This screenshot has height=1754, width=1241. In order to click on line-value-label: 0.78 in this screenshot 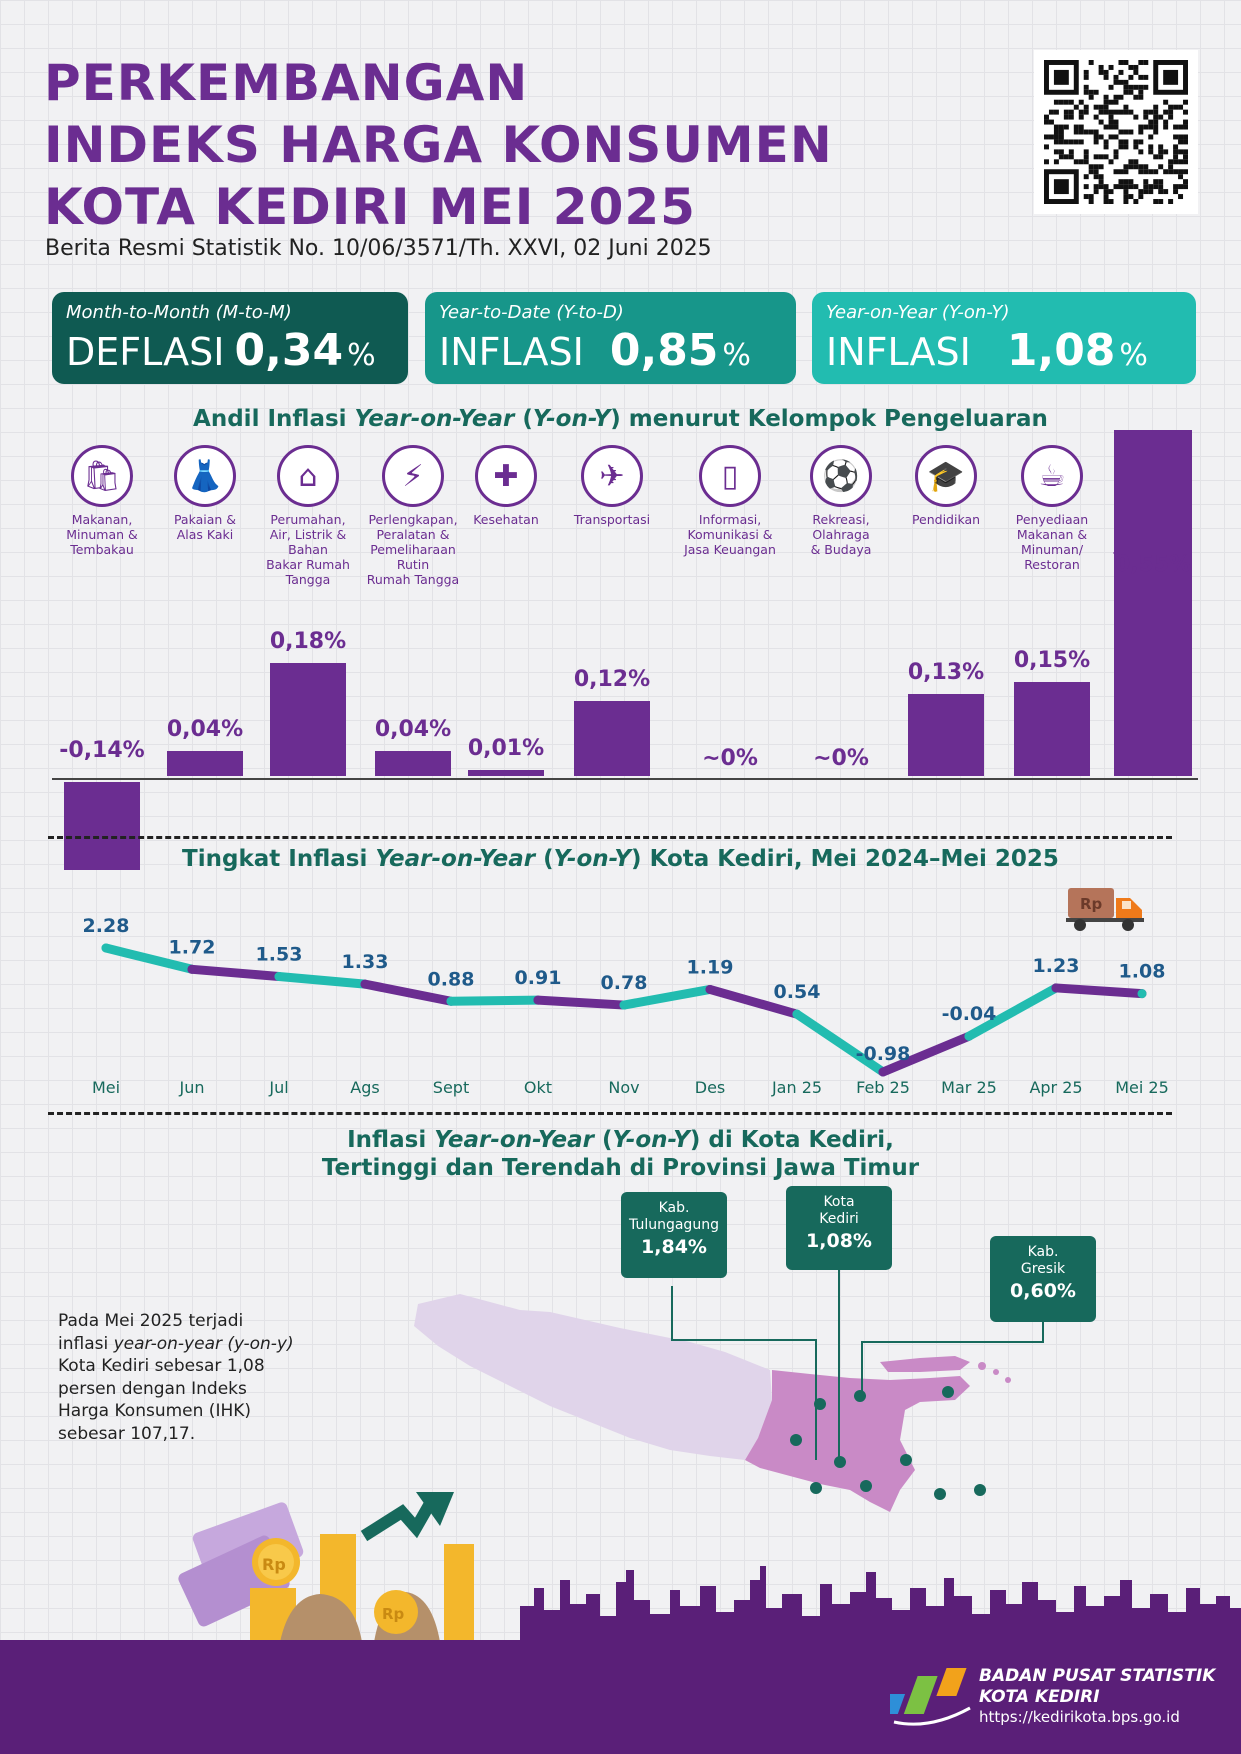, I will do `click(624, 983)`.